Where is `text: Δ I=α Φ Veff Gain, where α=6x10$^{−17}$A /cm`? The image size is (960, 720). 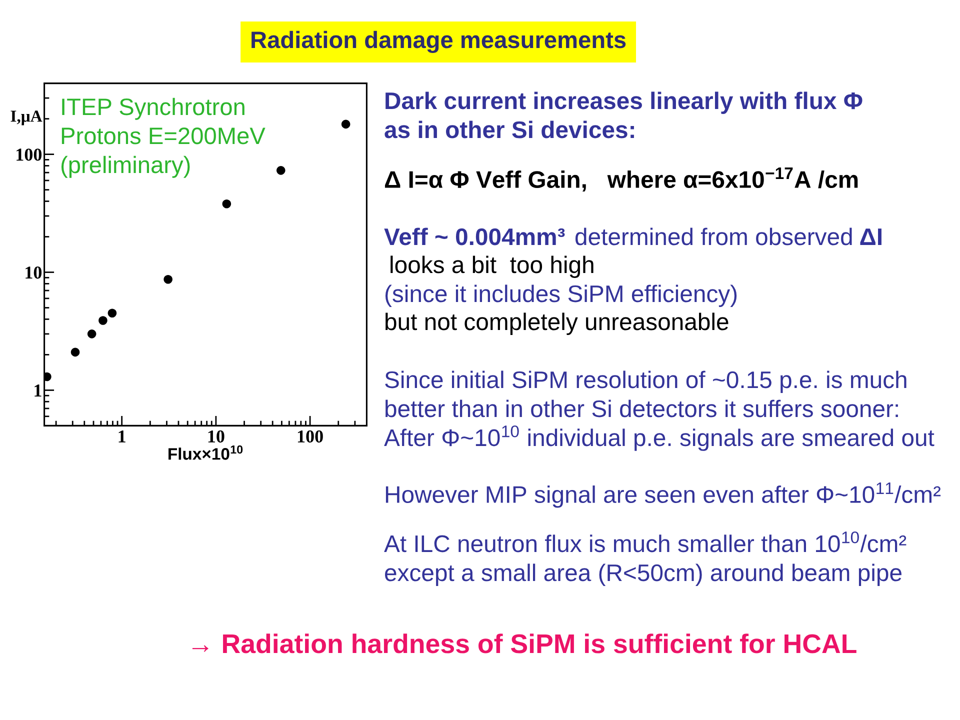
text: Δ I=α Φ Veff Gain, where α=6x10$^{−17}$A /cm is located at coordinates (621, 179).